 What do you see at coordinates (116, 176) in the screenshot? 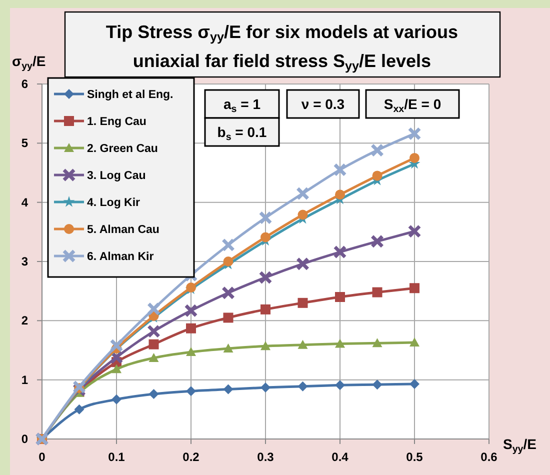
I see `legend-label: 3. Log Cau` at bounding box center [116, 176].